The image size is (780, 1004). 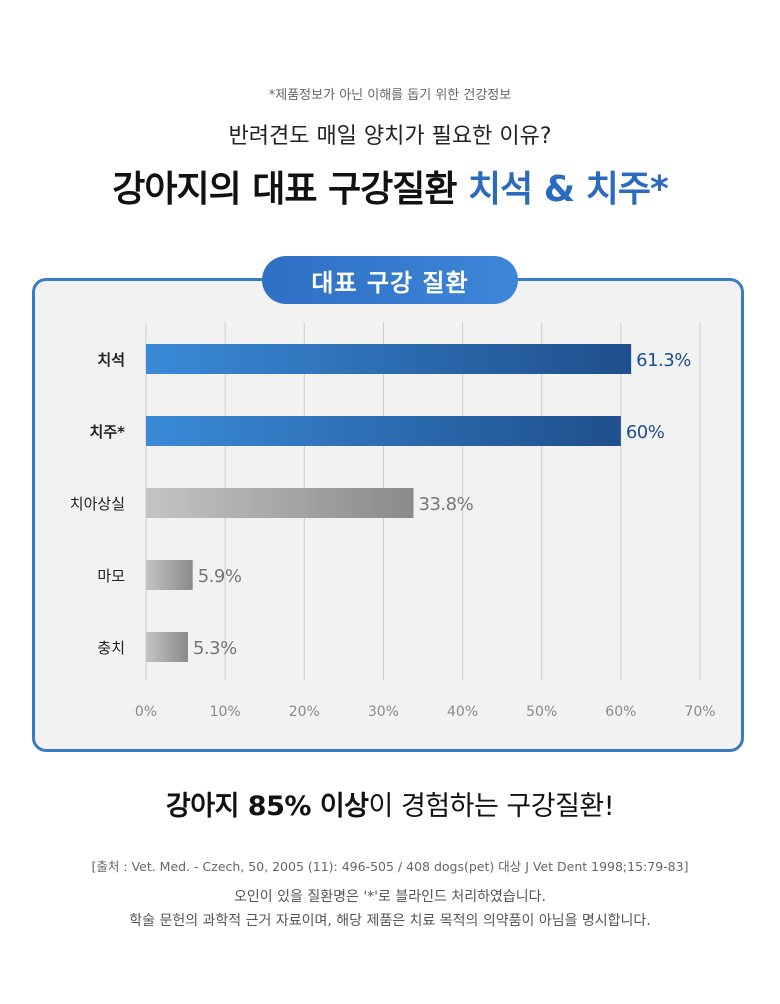 What do you see at coordinates (215, 648) in the screenshot?
I see `value-label: 5.3%` at bounding box center [215, 648].